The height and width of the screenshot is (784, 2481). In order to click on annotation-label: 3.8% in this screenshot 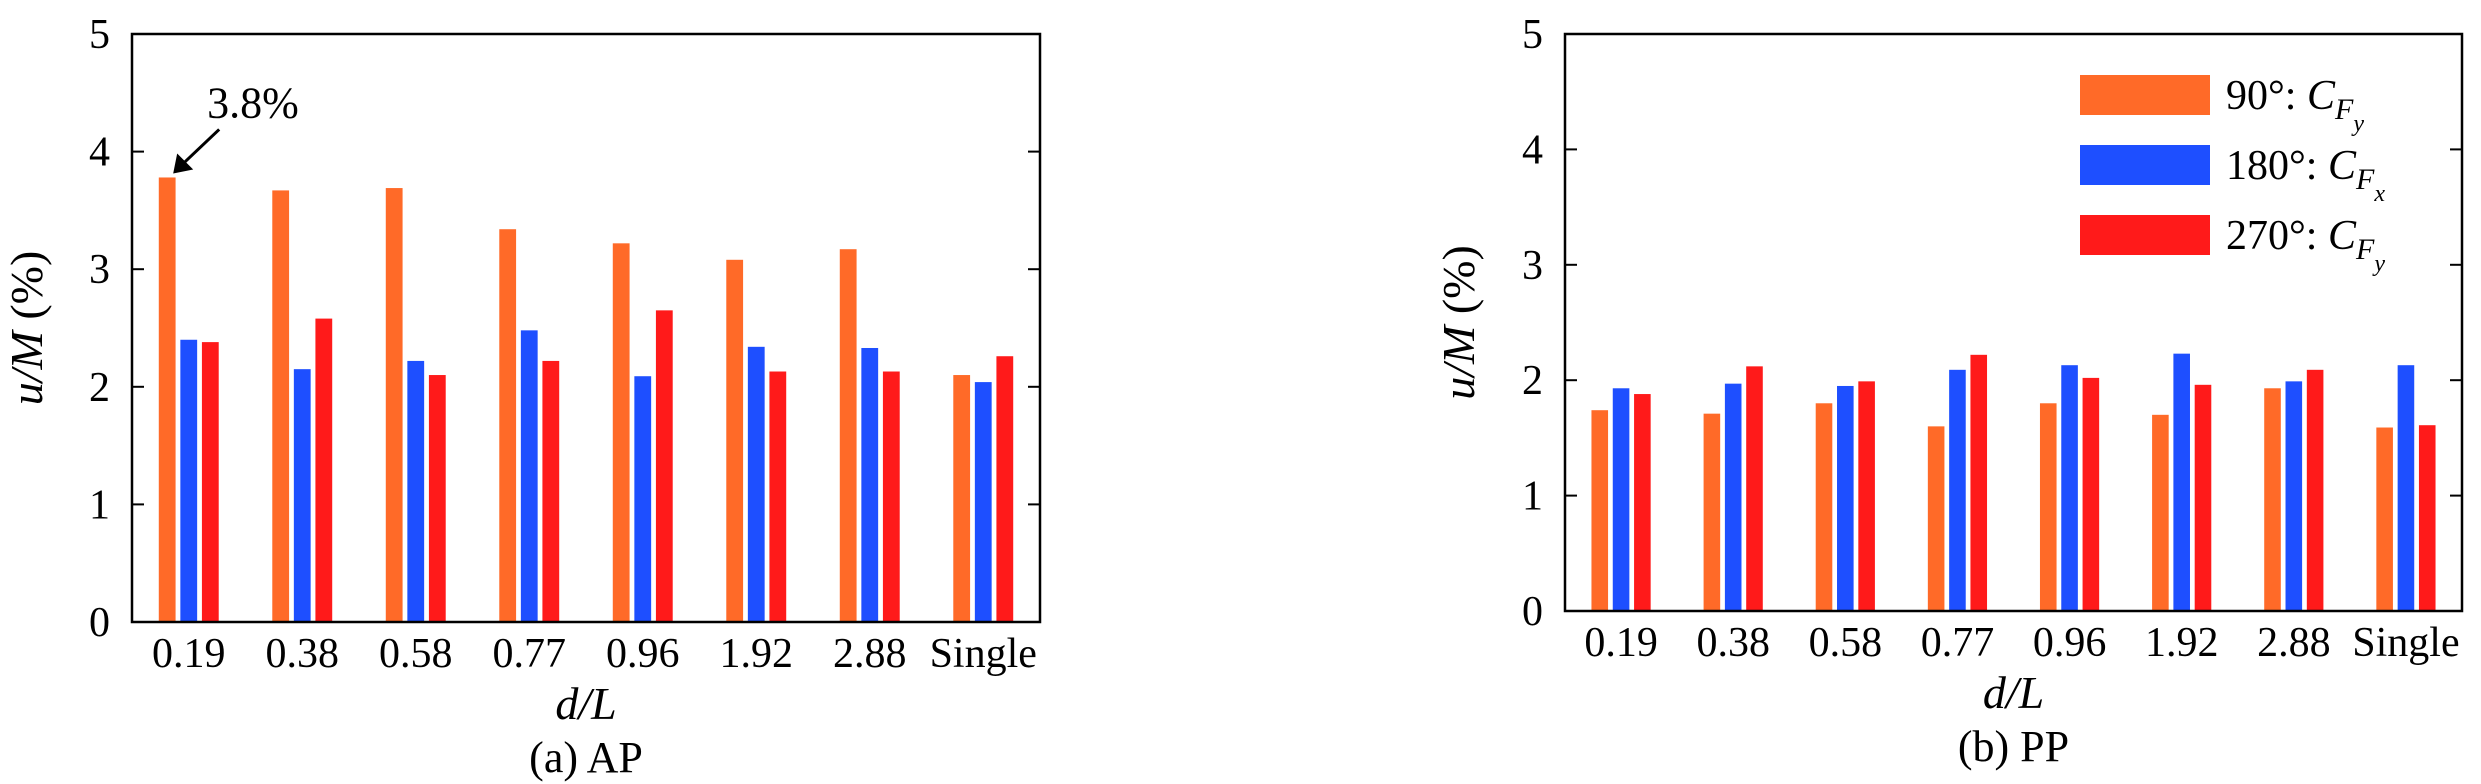, I will do `click(253, 102)`.